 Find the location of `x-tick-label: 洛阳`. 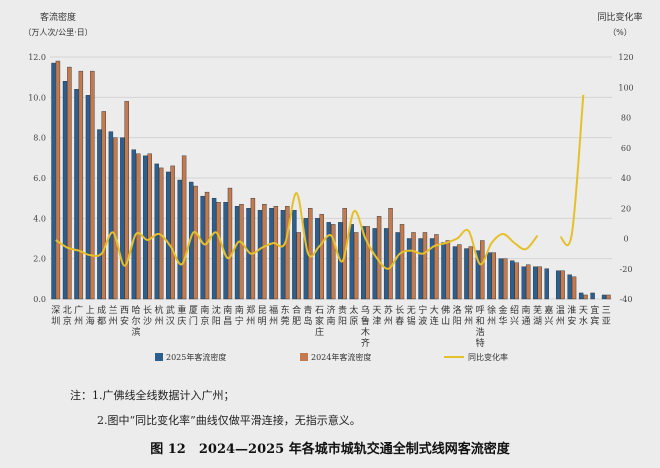

x-tick-label: 洛阳 is located at coordinates (457, 315).